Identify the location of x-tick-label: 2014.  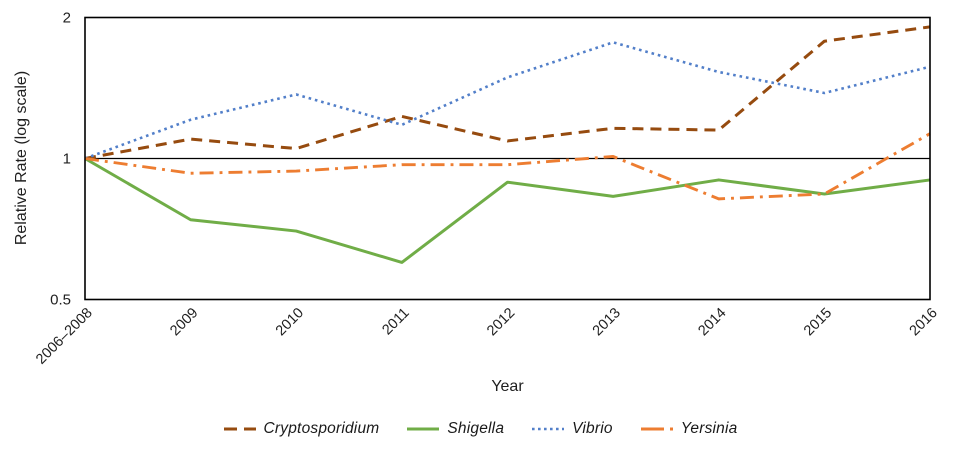
(712, 322).